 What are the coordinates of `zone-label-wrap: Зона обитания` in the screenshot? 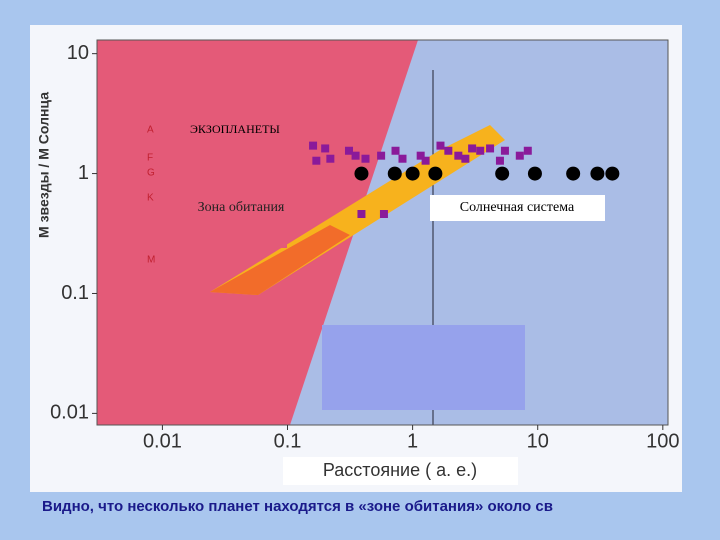 It's located at (241, 207).